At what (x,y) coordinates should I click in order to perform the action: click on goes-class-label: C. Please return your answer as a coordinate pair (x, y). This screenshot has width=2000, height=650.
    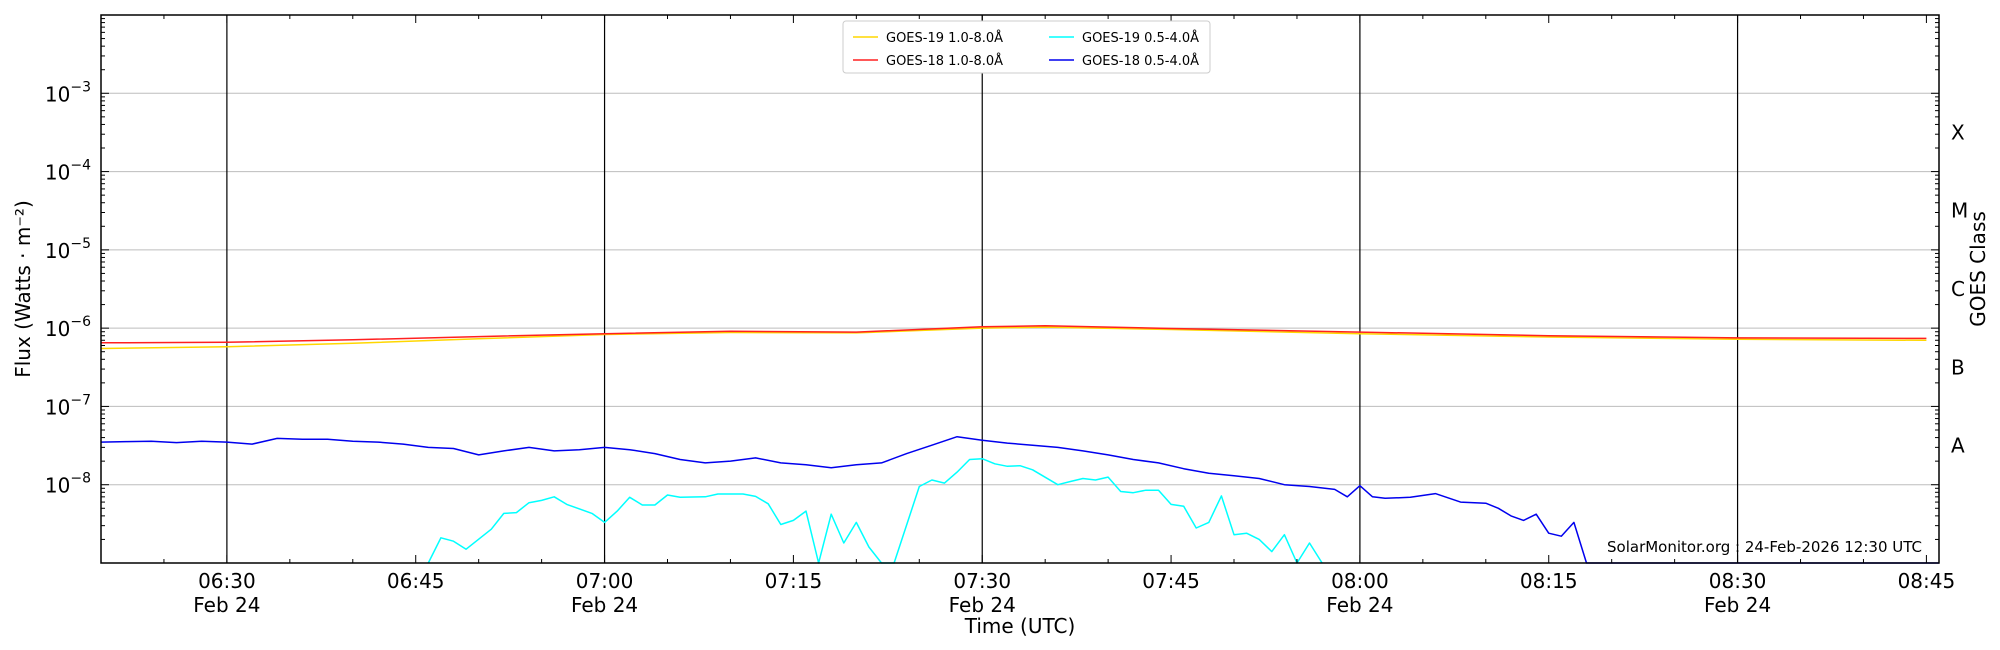
    Looking at the image, I should click on (1958, 289).